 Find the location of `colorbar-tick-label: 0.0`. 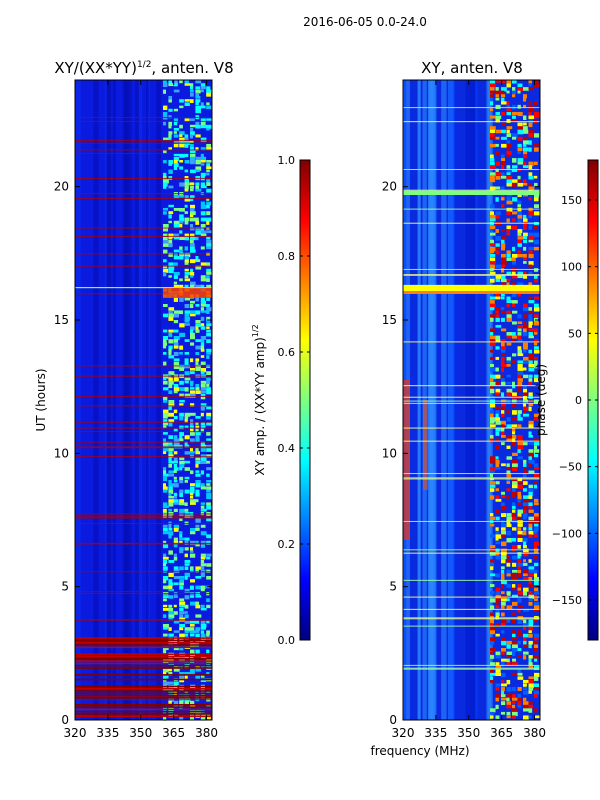

colorbar-tick-label: 0.0 is located at coordinates (287, 640).